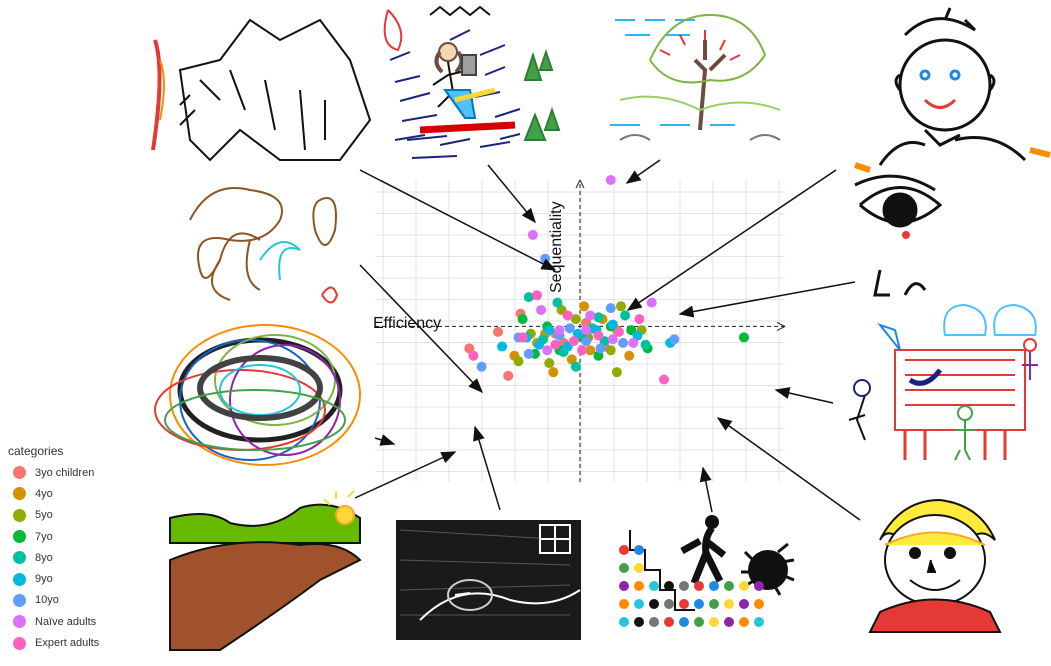 The image size is (1051, 666). What do you see at coordinates (44, 536) in the screenshot?
I see `legend-label: 7yo` at bounding box center [44, 536].